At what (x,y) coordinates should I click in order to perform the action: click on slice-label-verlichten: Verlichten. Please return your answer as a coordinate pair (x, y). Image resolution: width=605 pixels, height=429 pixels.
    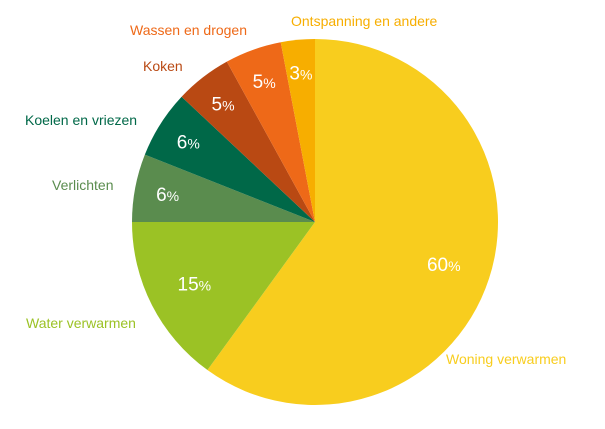
    Looking at the image, I should click on (83, 185).